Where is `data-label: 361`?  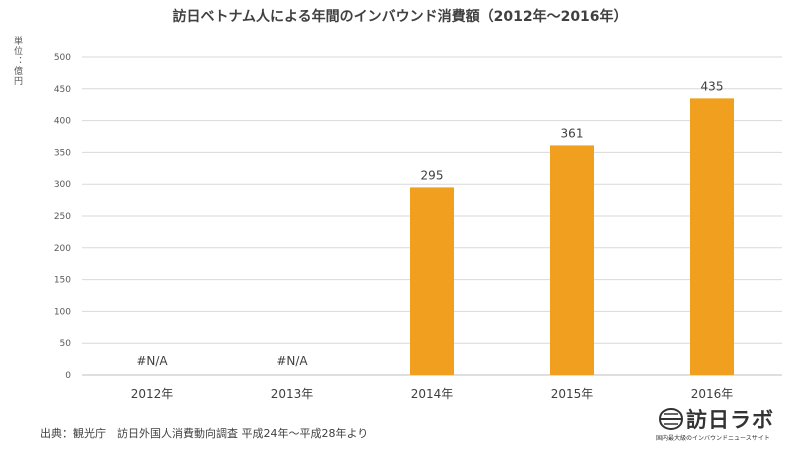
data-label: 361 is located at coordinates (572, 133).